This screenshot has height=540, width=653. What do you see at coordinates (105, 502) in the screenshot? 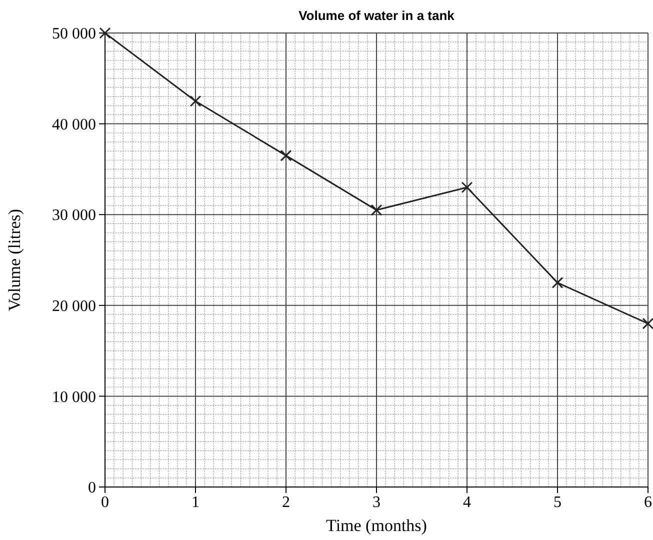
I see `x-tick-label: 0` at bounding box center [105, 502].